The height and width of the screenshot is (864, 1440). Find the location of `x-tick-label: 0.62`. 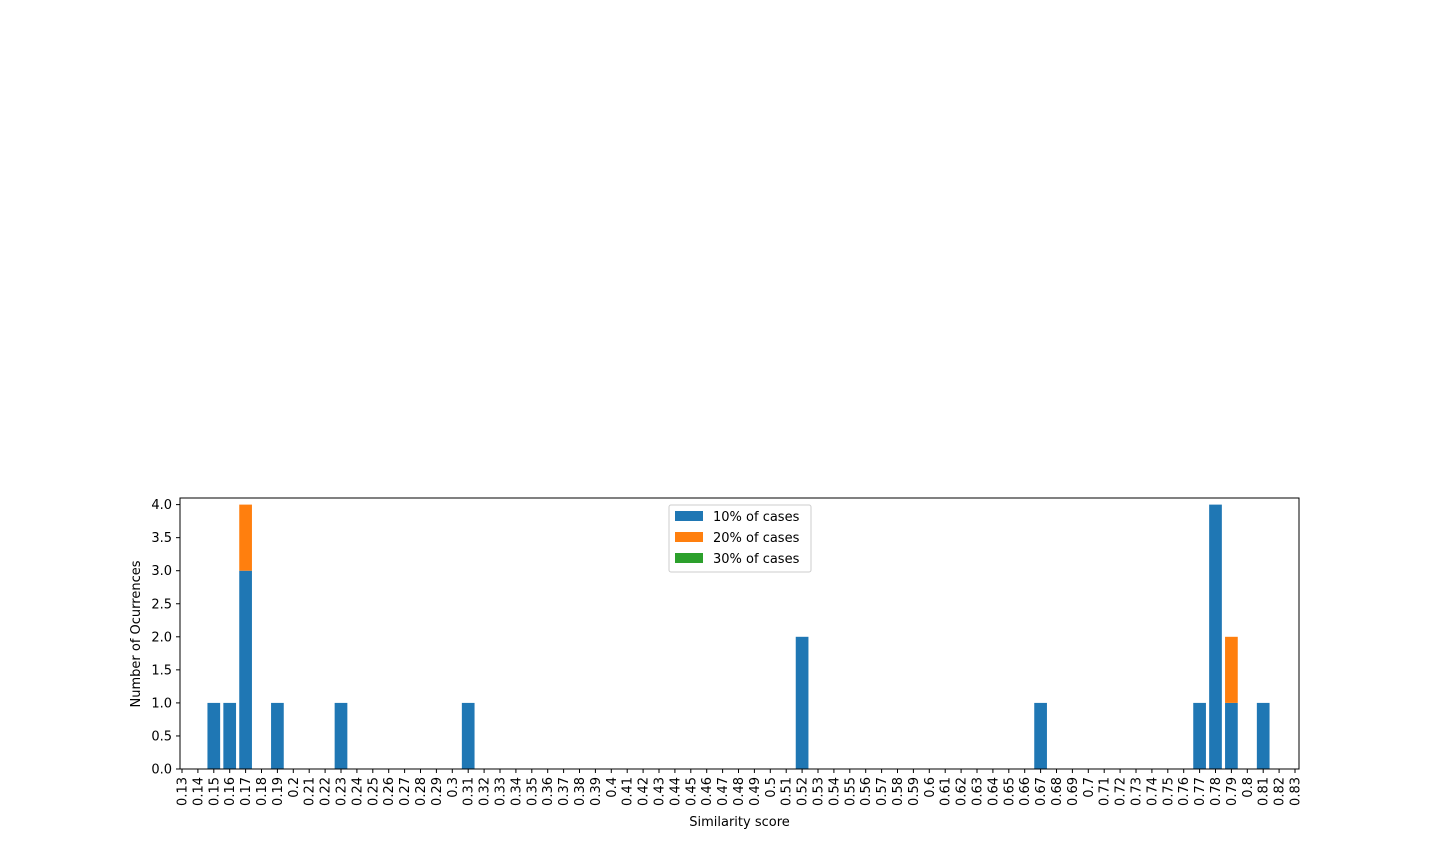

x-tick-label: 0.62 is located at coordinates (962, 791).